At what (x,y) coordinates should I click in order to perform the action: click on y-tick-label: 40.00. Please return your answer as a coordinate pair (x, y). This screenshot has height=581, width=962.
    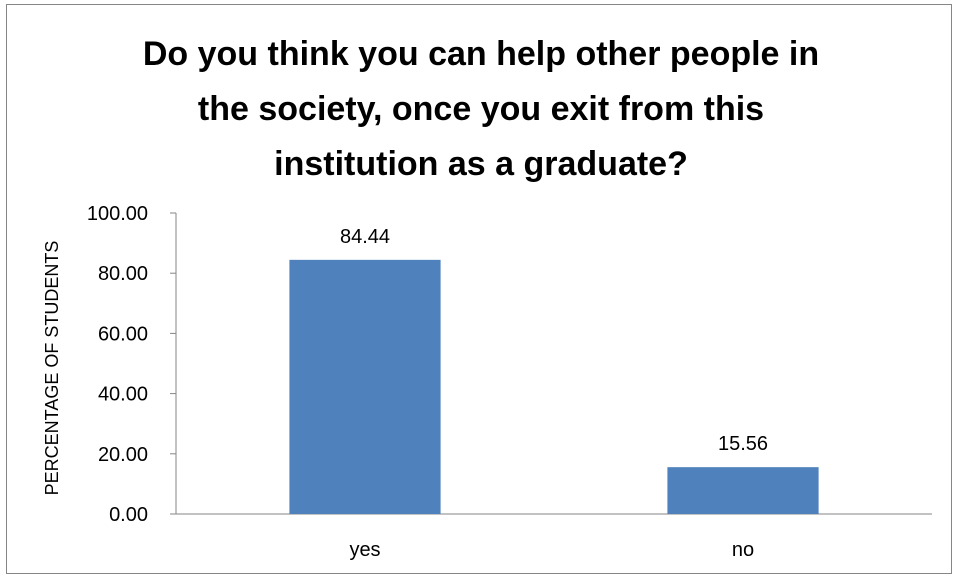
    Looking at the image, I should click on (123, 395).